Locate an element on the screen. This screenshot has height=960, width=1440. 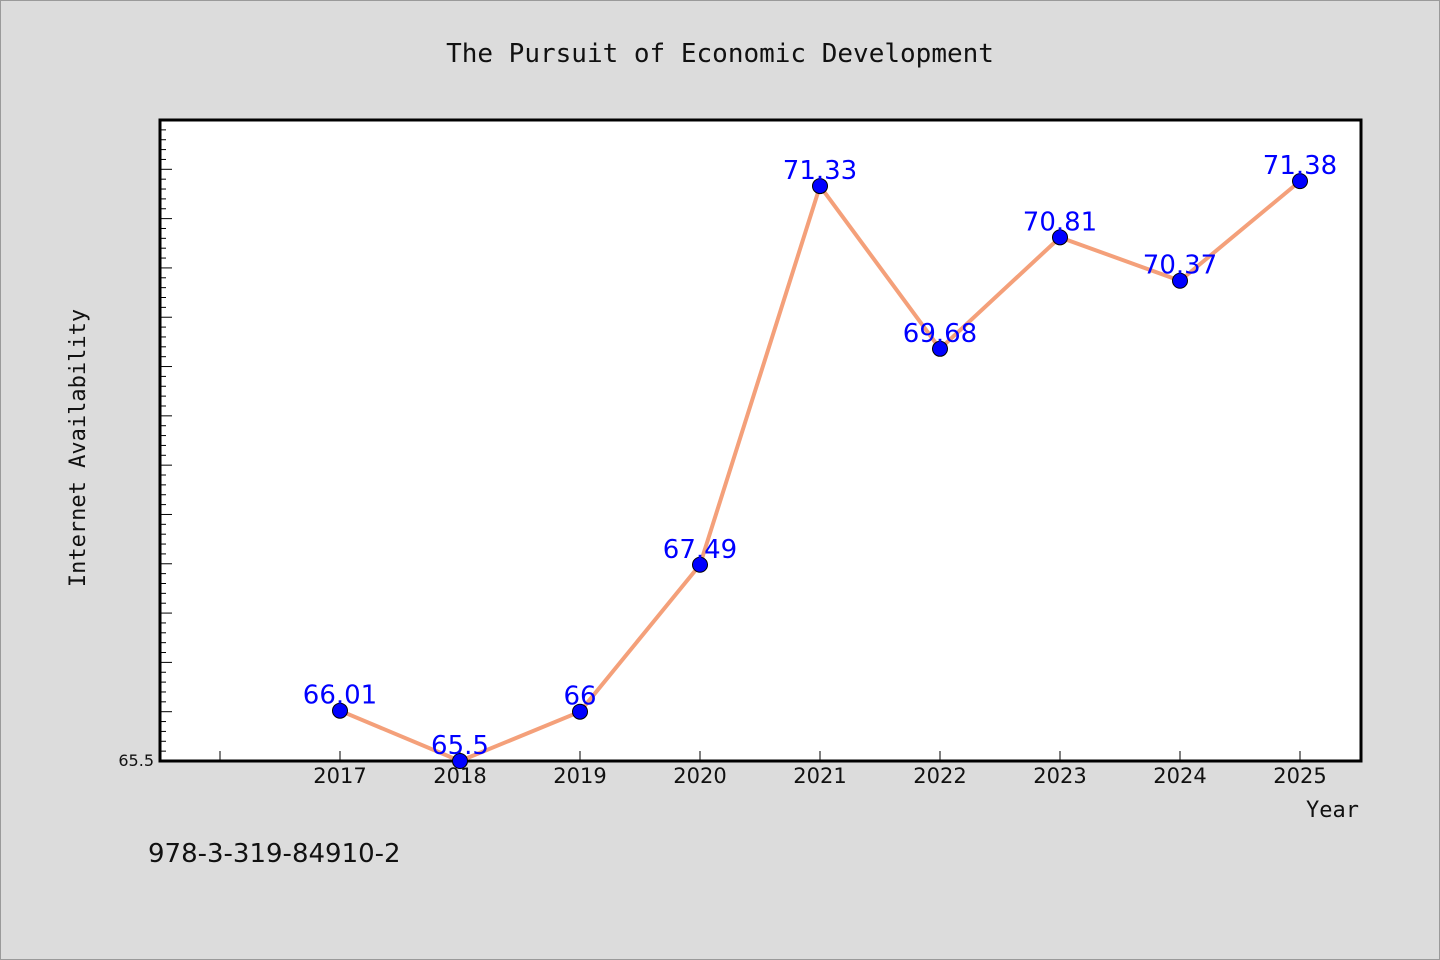
data-label: 71.33 is located at coordinates (820, 171).